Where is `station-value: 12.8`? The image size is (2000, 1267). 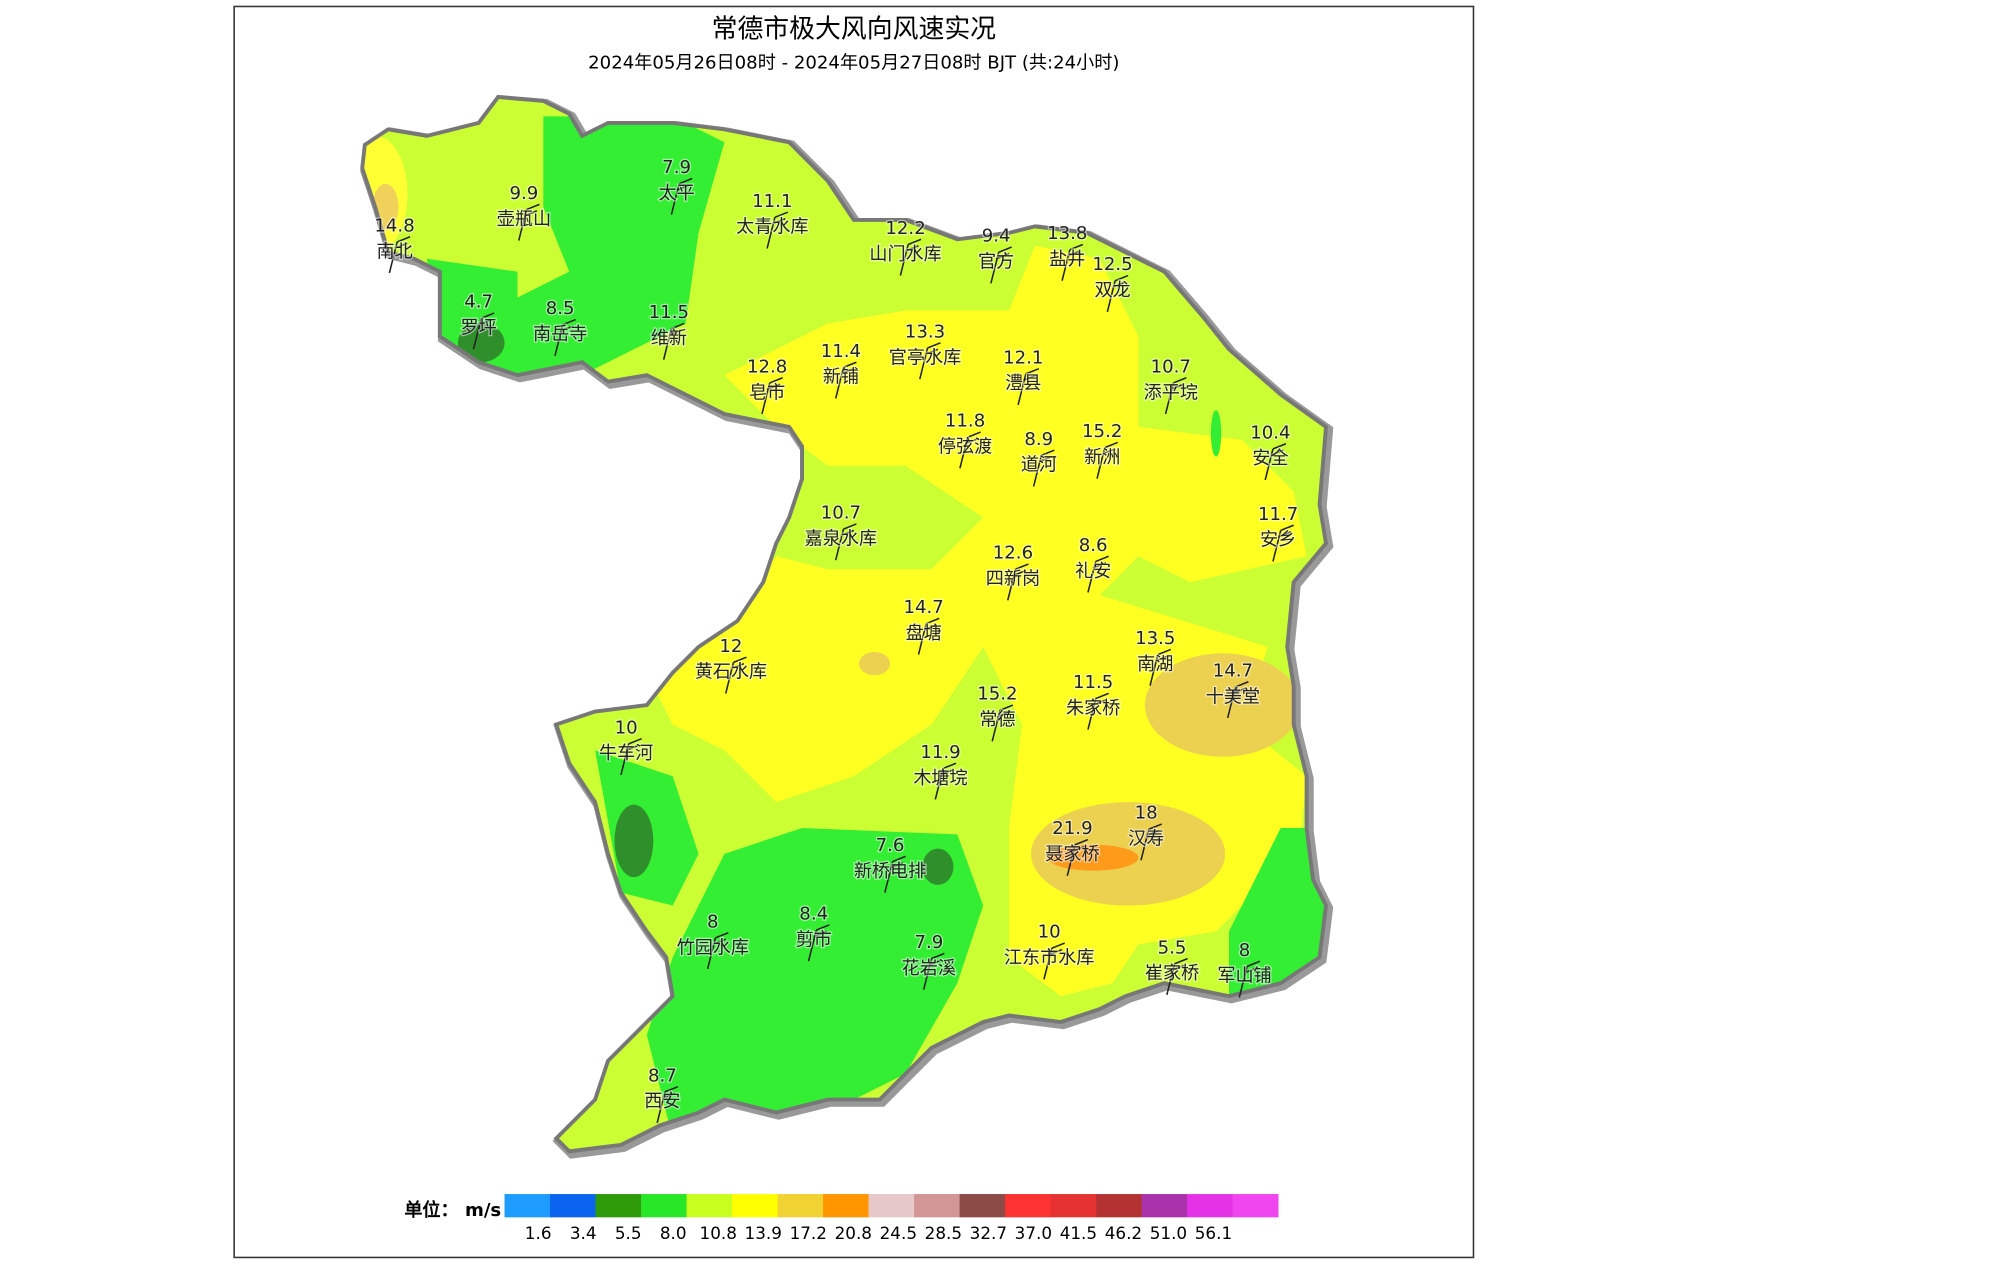 station-value: 12.8 is located at coordinates (767, 366).